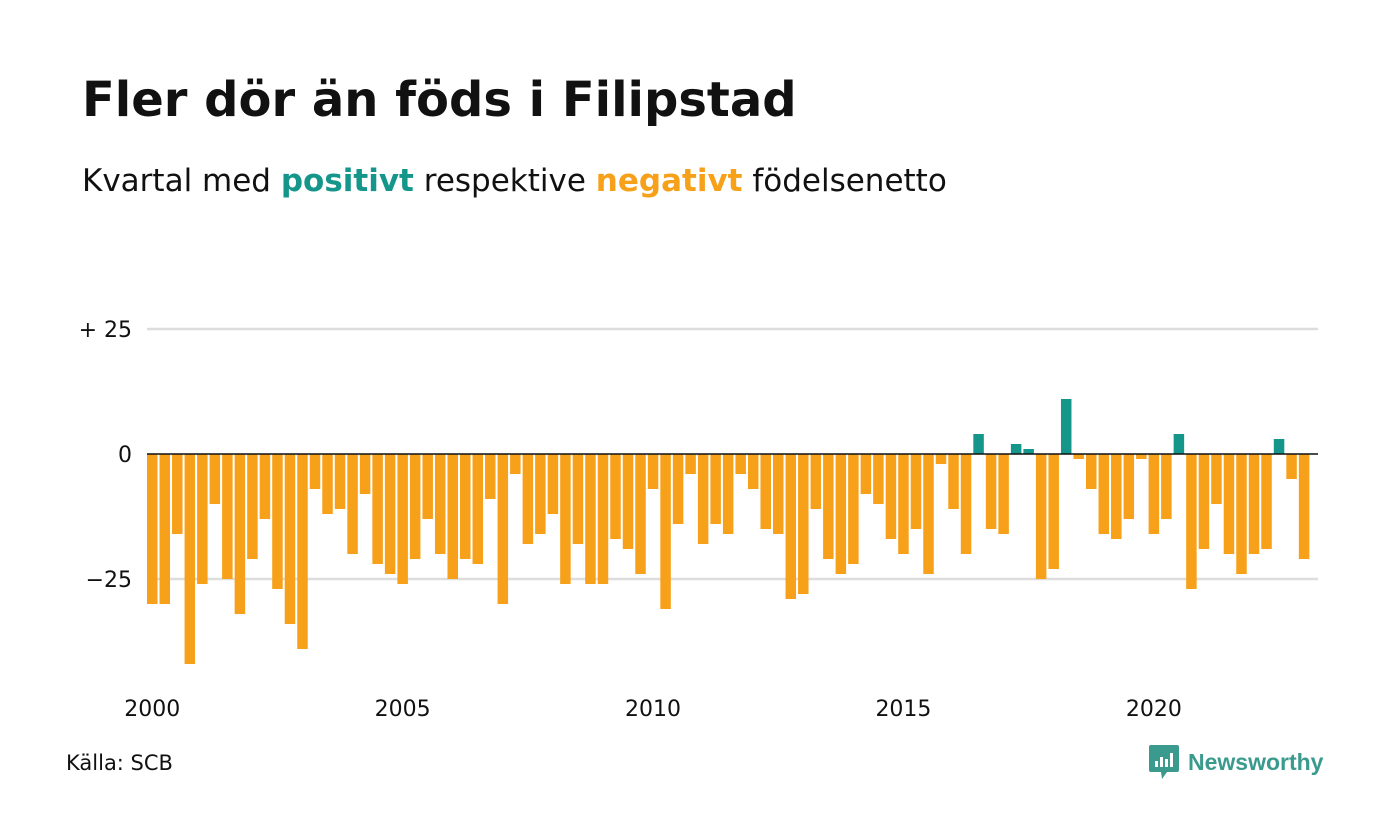 This screenshot has height=840, width=1400. Describe the element at coordinates (109, 580) in the screenshot. I see `y-tick-label: −25` at that location.